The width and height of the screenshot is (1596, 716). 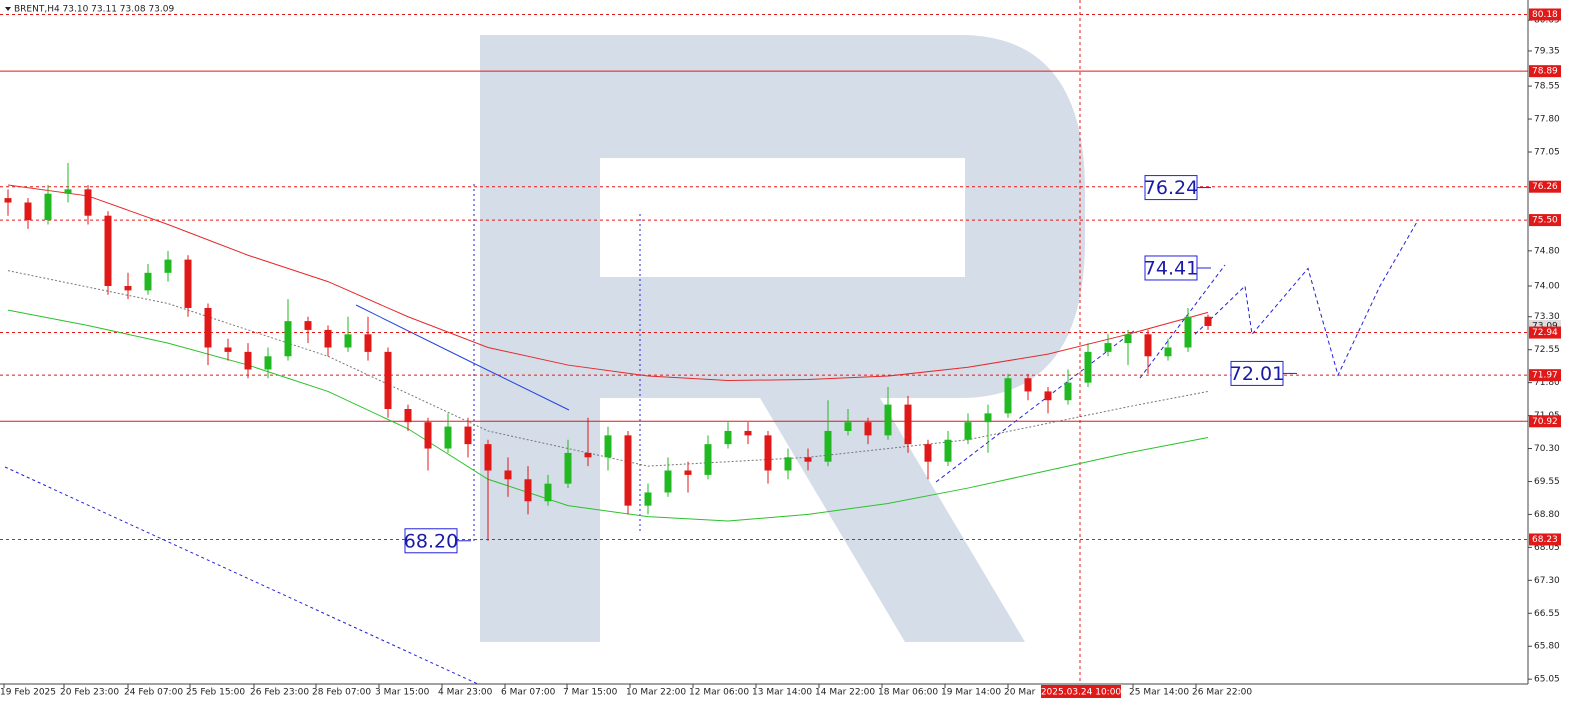 What do you see at coordinates (1547, 614) in the screenshot?
I see `y-tick-label: 66.55` at bounding box center [1547, 614].